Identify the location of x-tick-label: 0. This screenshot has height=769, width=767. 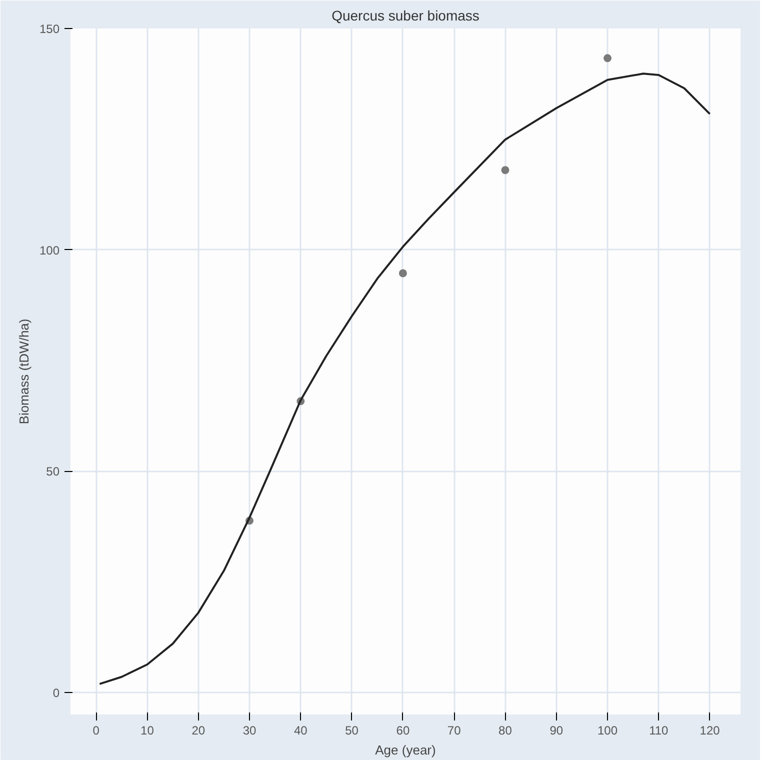
(96, 731).